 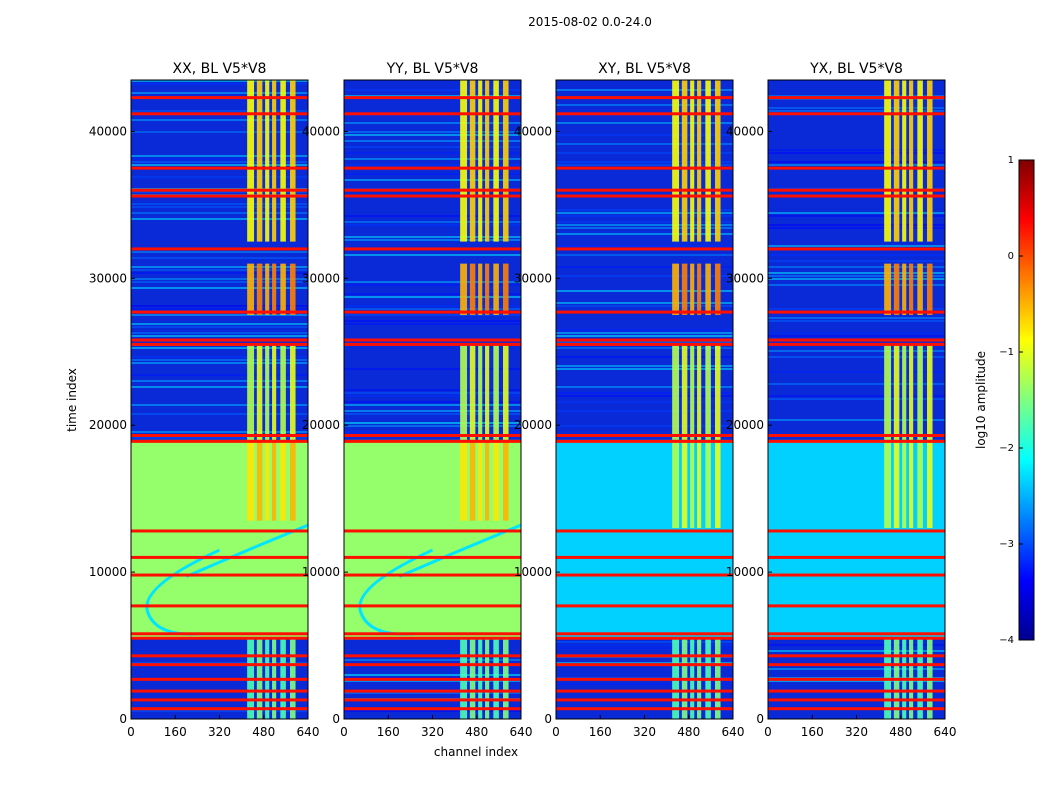 What do you see at coordinates (745, 131) in the screenshot?
I see `y-tick-label: 40000` at bounding box center [745, 131].